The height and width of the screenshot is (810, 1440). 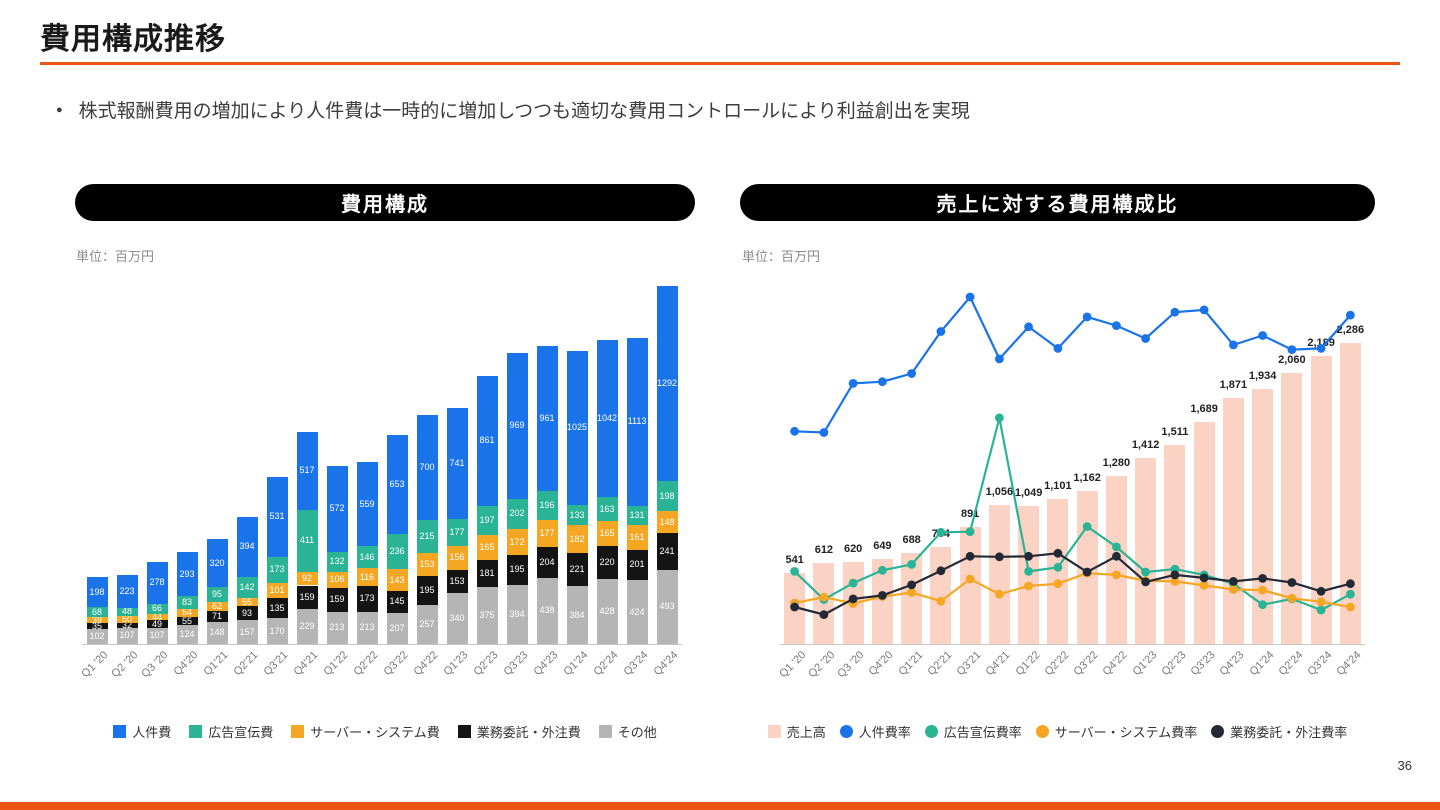 I want to click on segment-value-label: 135, so click(x=277, y=607).